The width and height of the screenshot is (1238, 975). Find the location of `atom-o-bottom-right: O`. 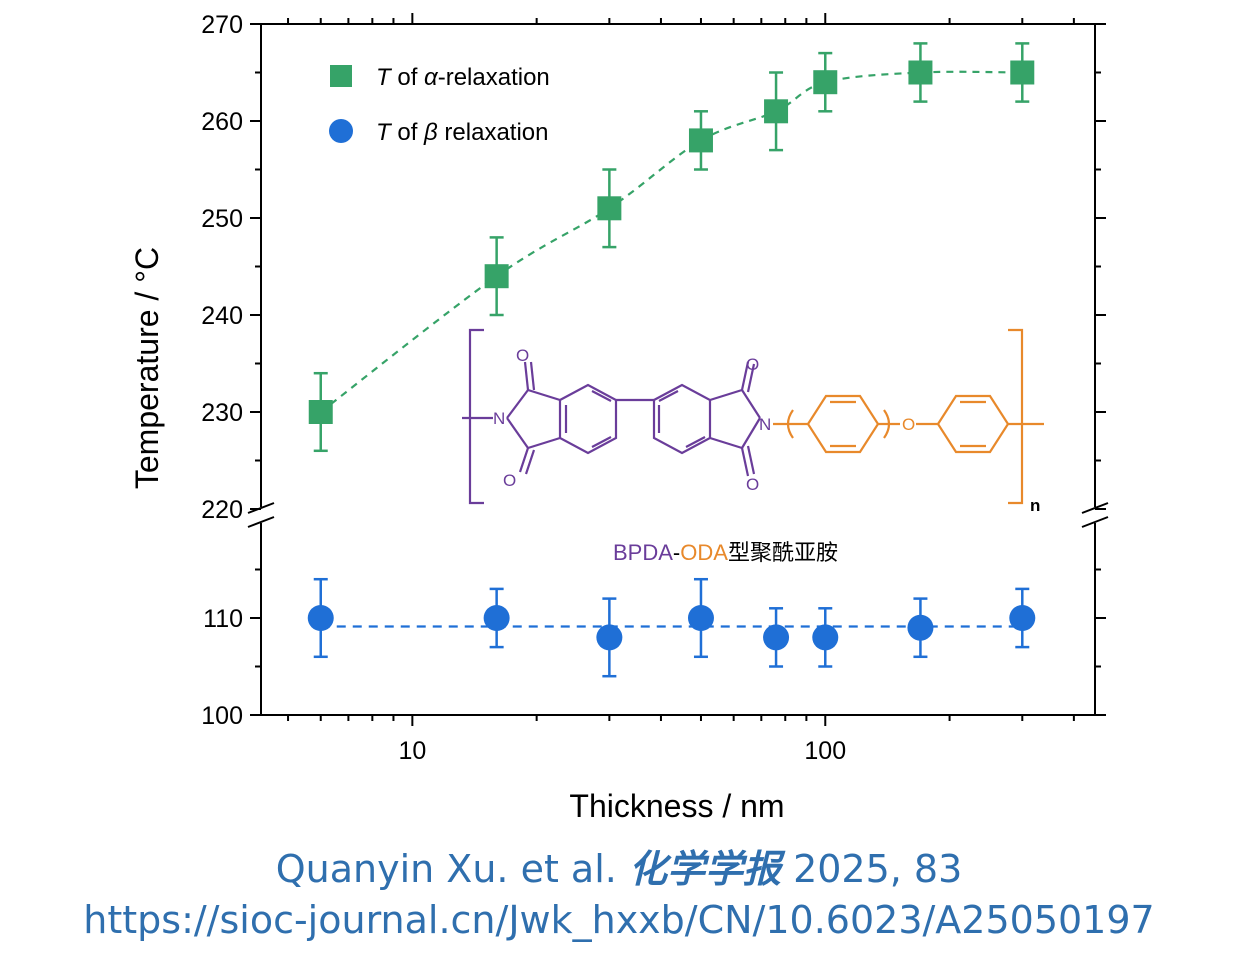

atom-o-bottom-right: O is located at coordinates (752, 484).